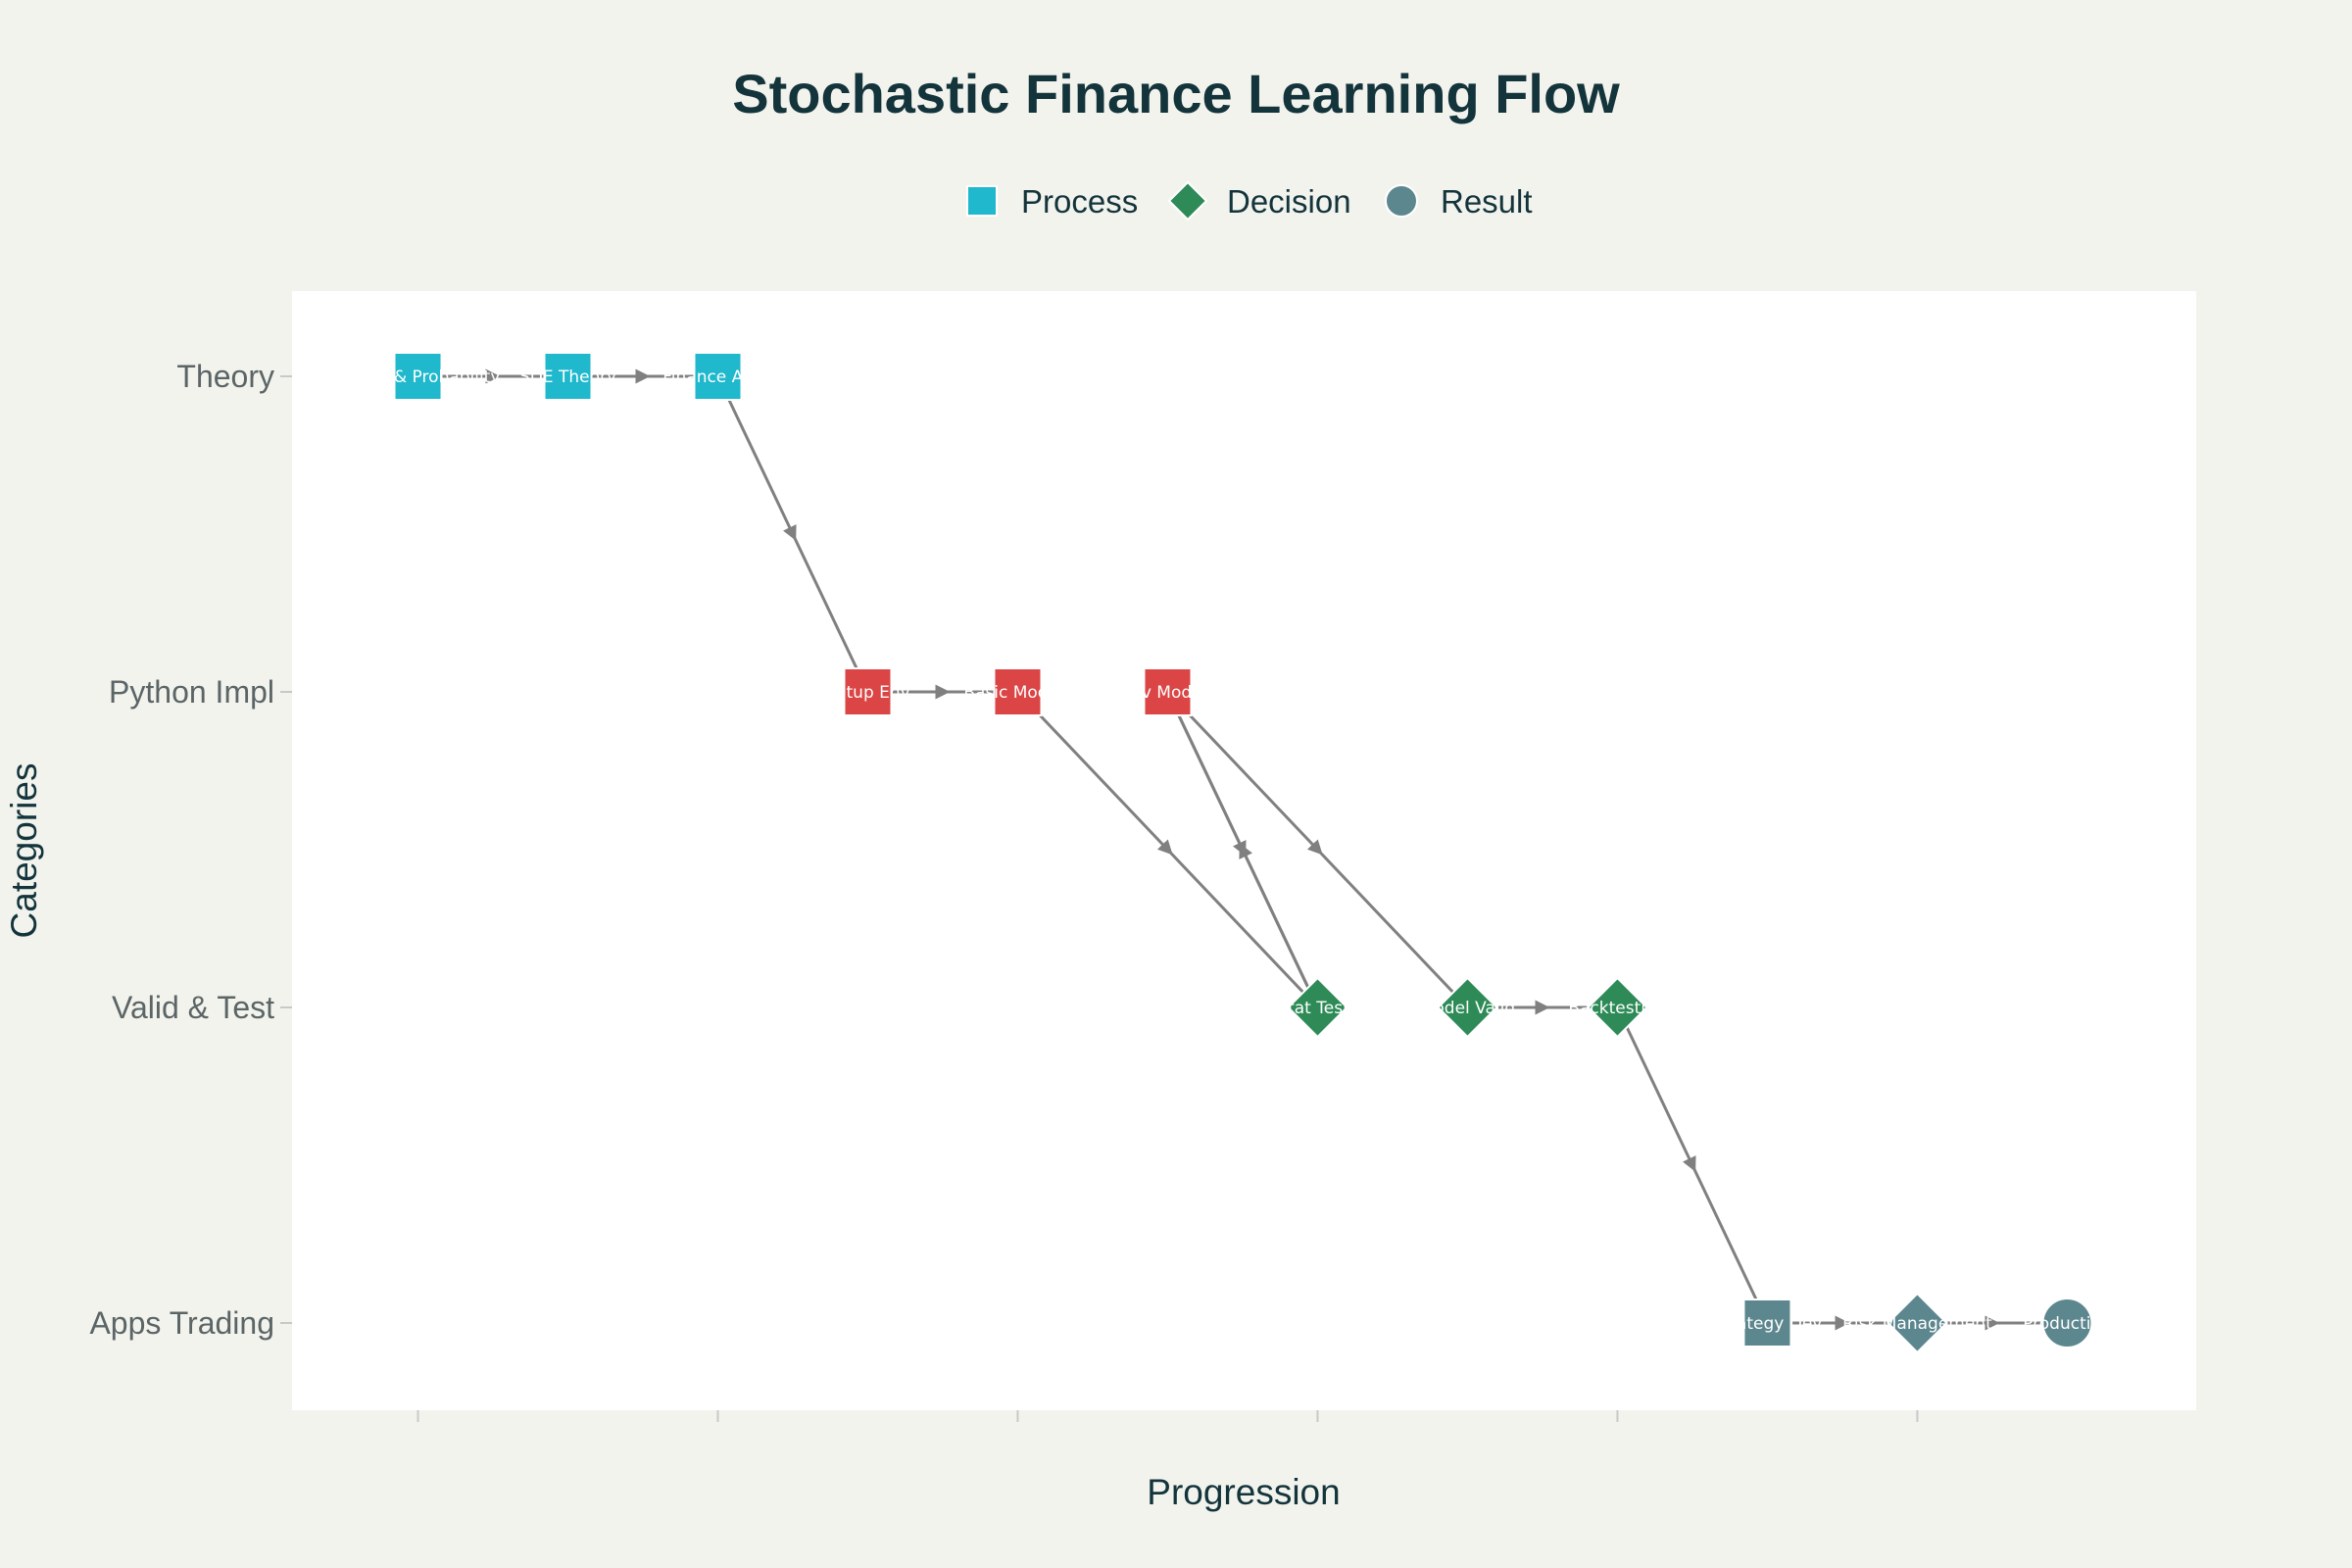  I want to click on edge-n5-n7, so click(1167, 849).